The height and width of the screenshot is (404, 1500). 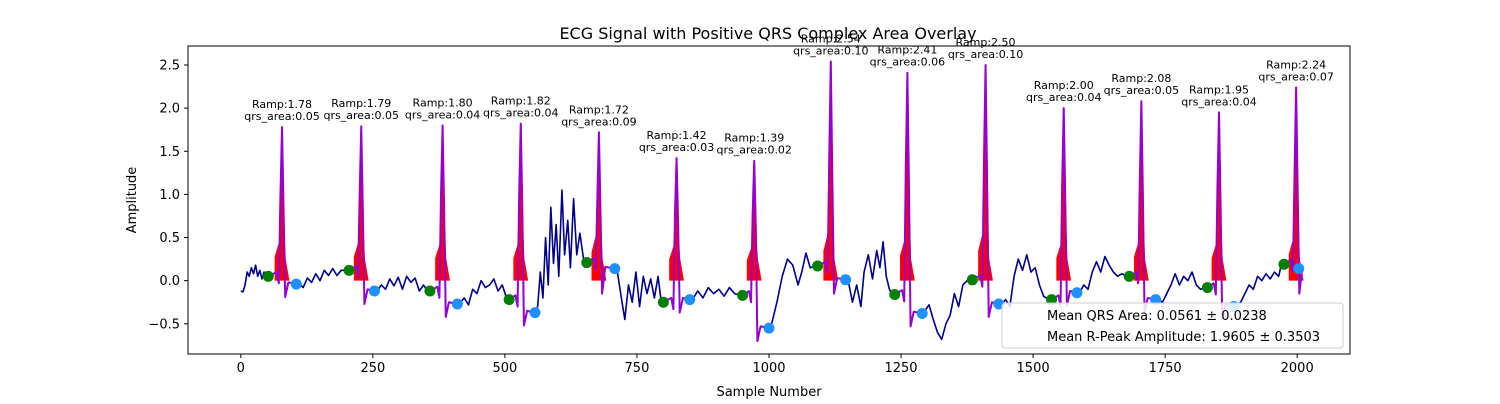 What do you see at coordinates (900, 368) in the screenshot?
I see `x-tick-label: 1250` at bounding box center [900, 368].